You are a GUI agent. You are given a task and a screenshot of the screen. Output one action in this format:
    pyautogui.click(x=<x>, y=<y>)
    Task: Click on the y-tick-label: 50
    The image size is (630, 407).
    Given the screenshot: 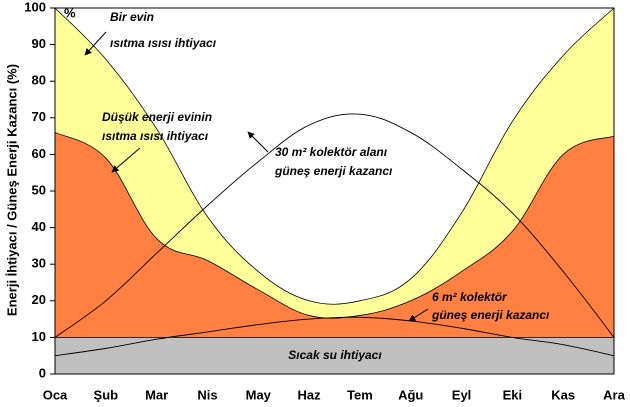 What is the action you would take?
    pyautogui.click(x=39, y=189)
    